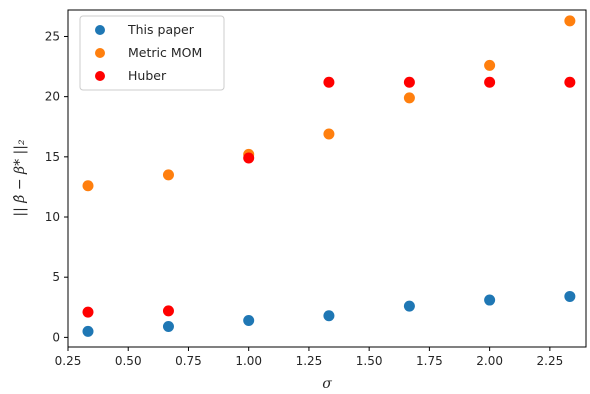  Describe the element at coordinates (248, 361) in the screenshot. I see `x-tick-label: 1.00` at that location.